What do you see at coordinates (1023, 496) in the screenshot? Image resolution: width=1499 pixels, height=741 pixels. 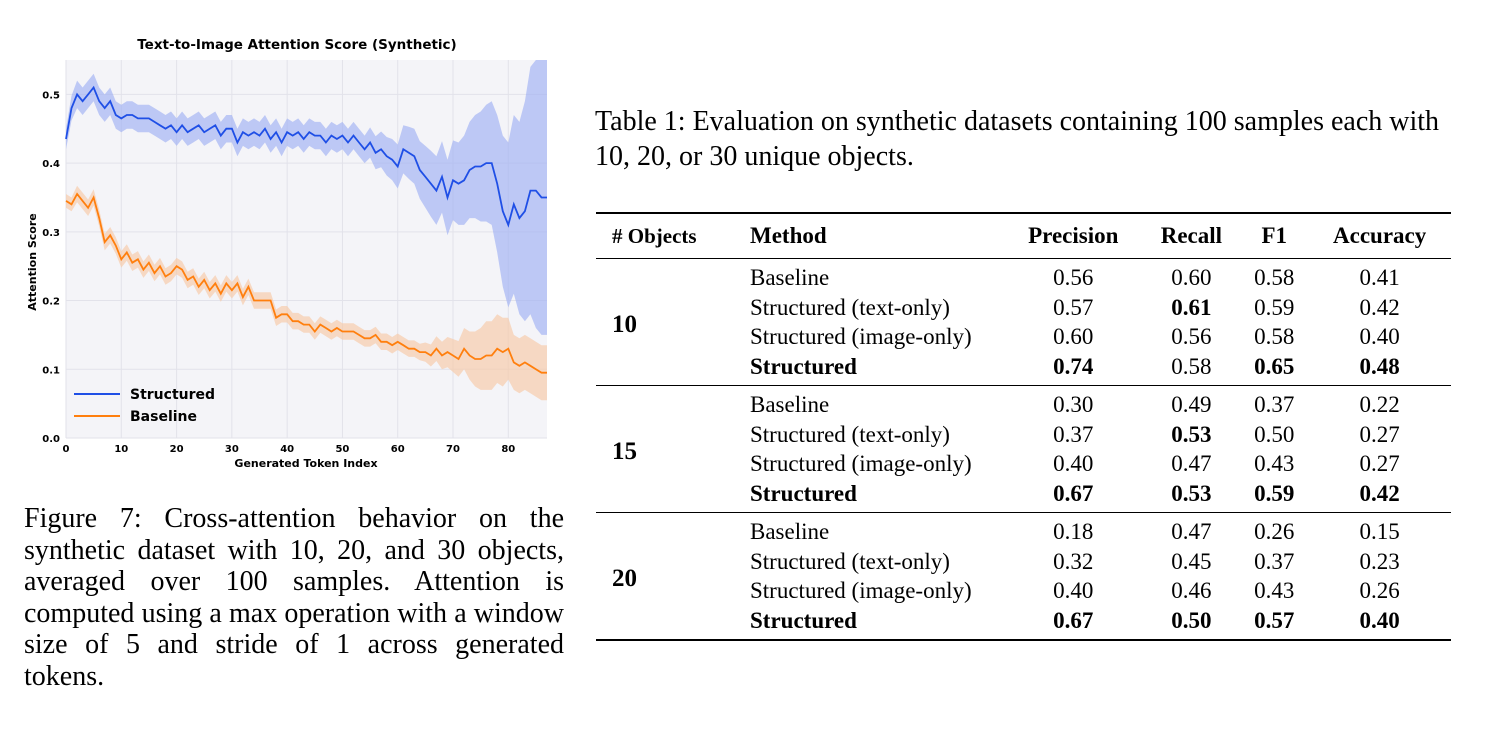 I see `table-row: Structured 0.67 0.53 0.59 0.42` at bounding box center [1023, 496].